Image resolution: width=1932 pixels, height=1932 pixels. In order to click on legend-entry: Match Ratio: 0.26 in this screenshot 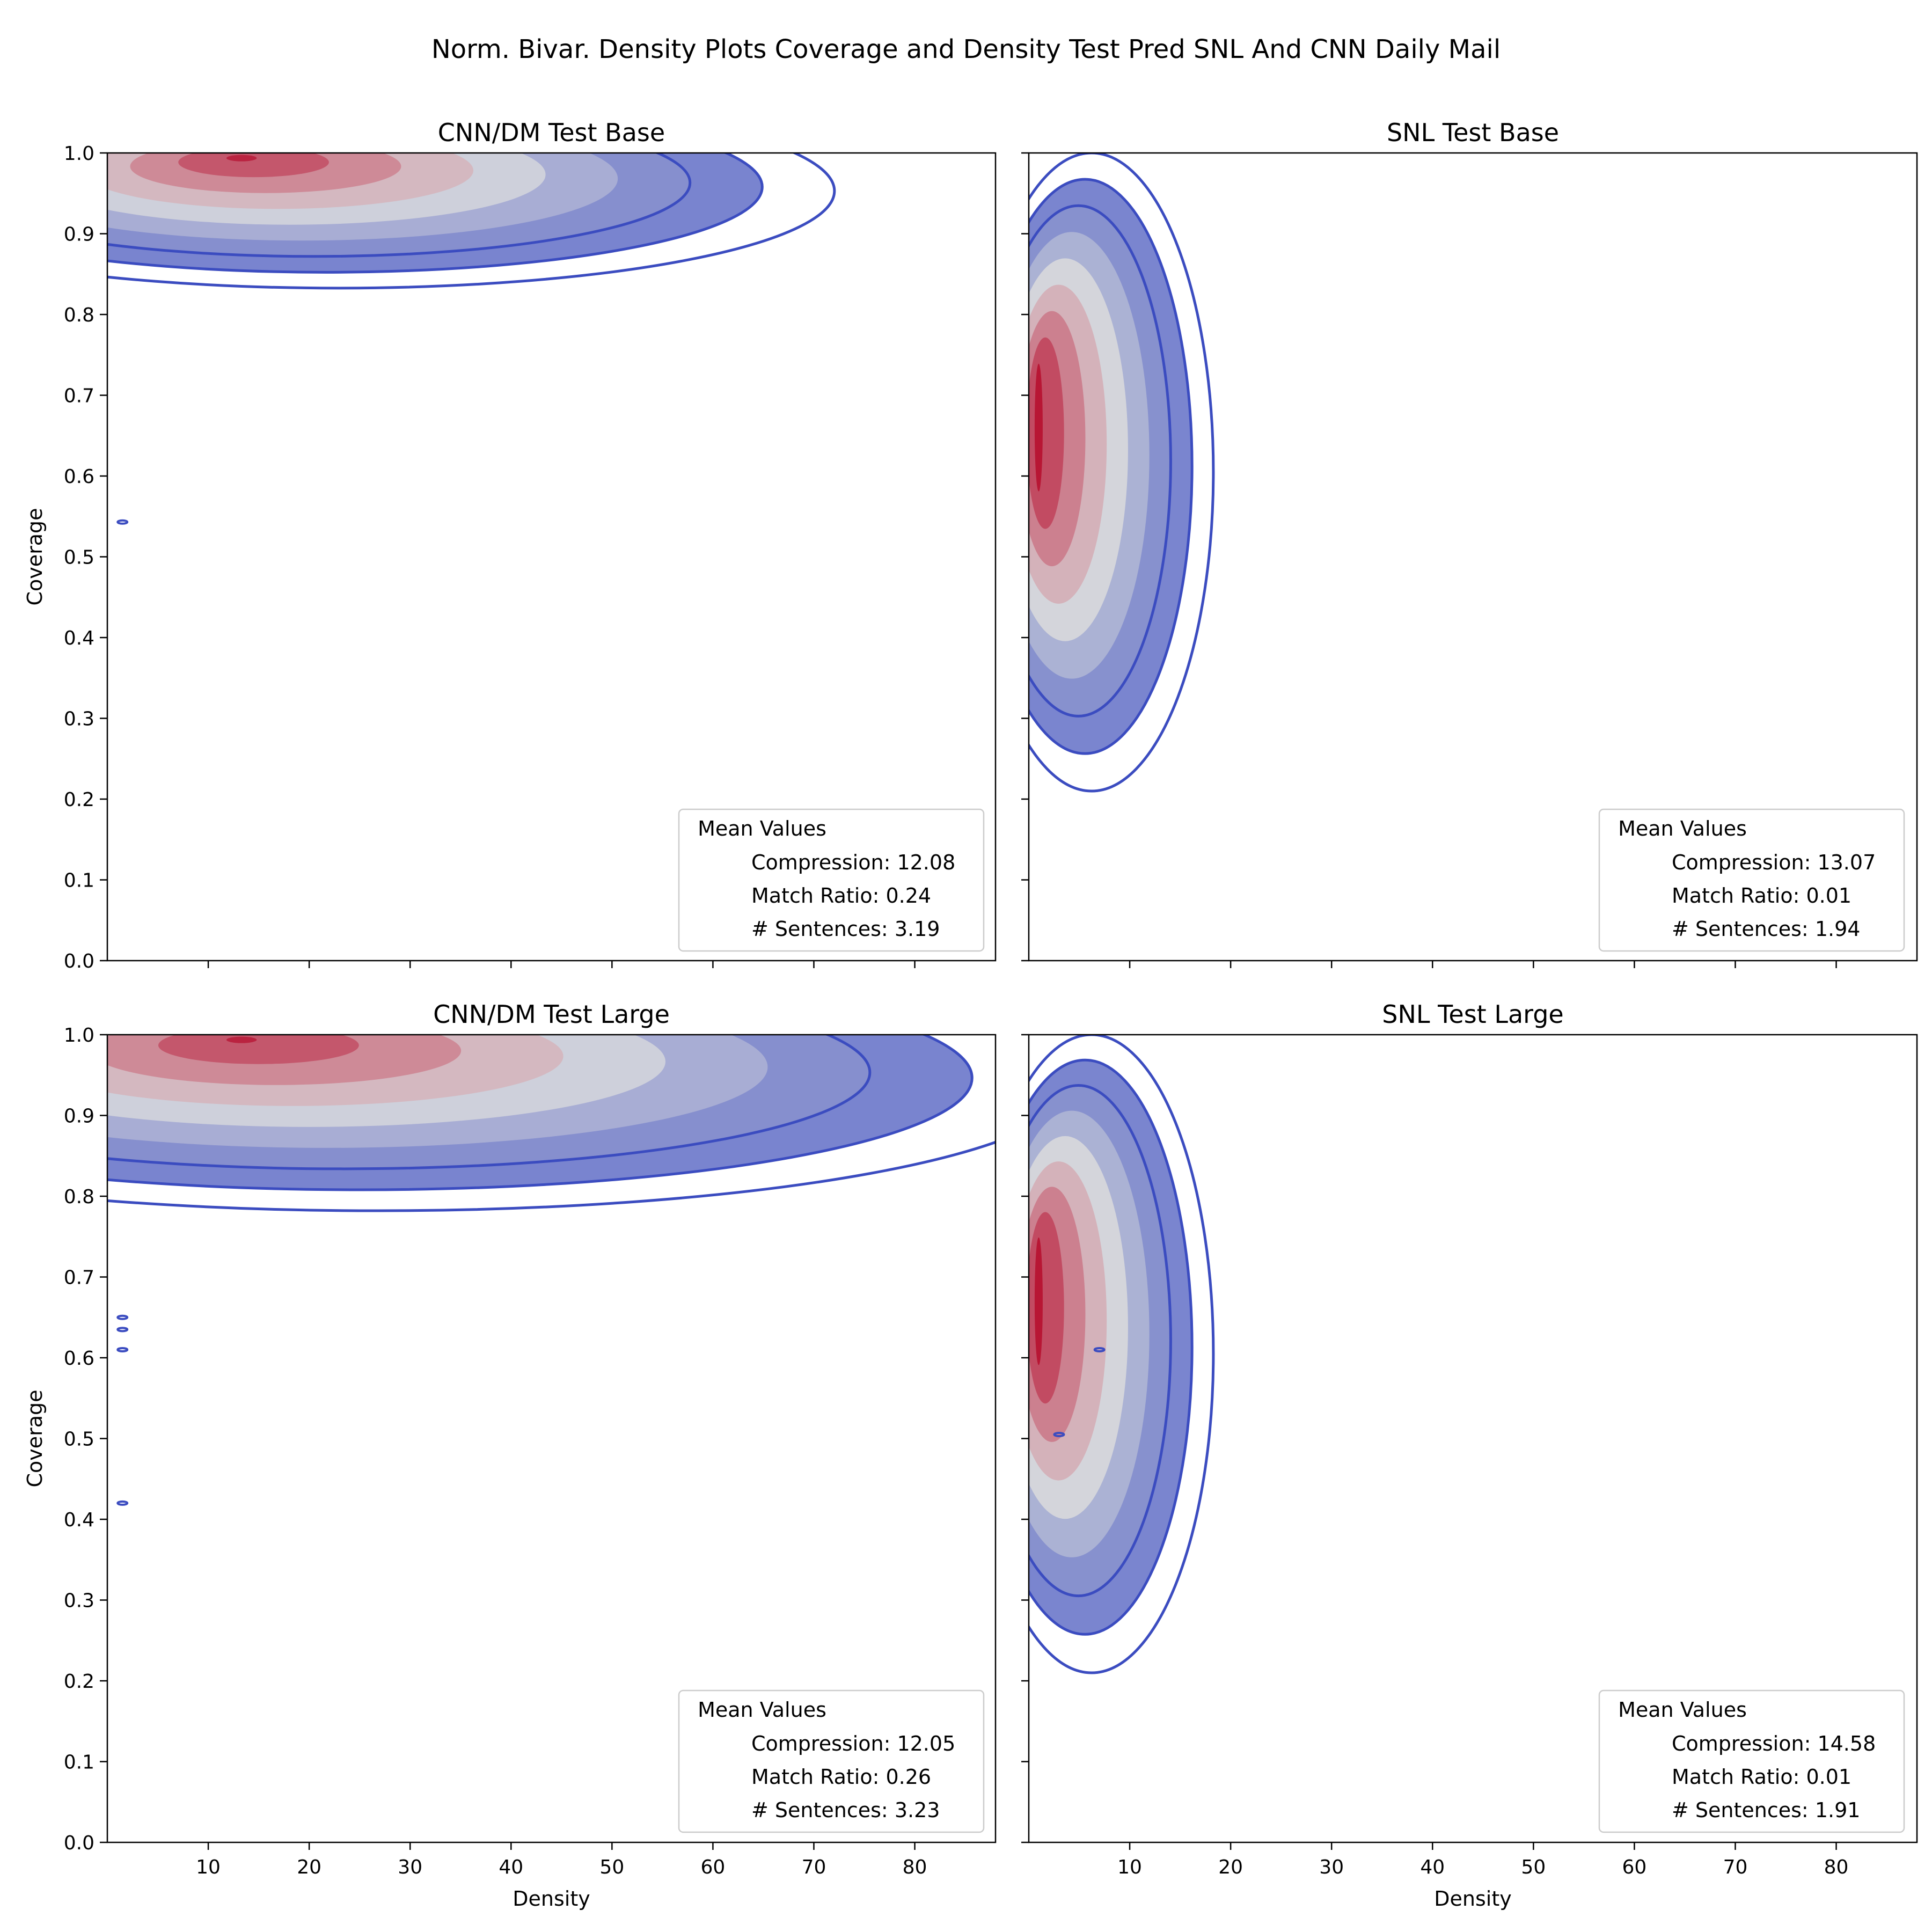, I will do `click(841, 1777)`.